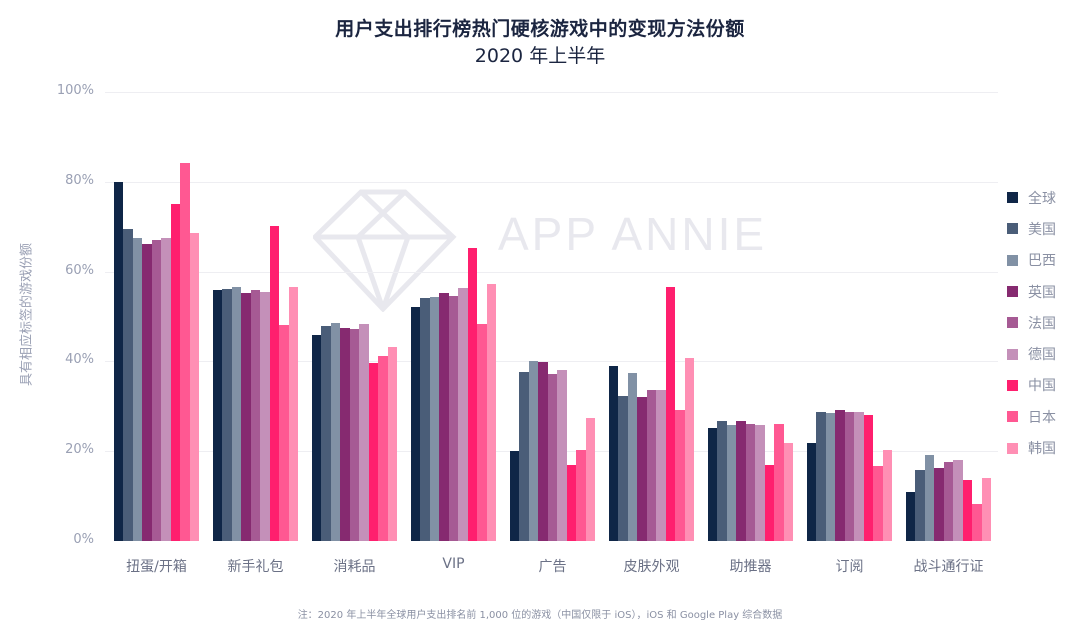 This screenshot has width=1080, height=630. Describe the element at coordinates (1042, 229) in the screenshot. I see `legend-label: 美国` at that location.